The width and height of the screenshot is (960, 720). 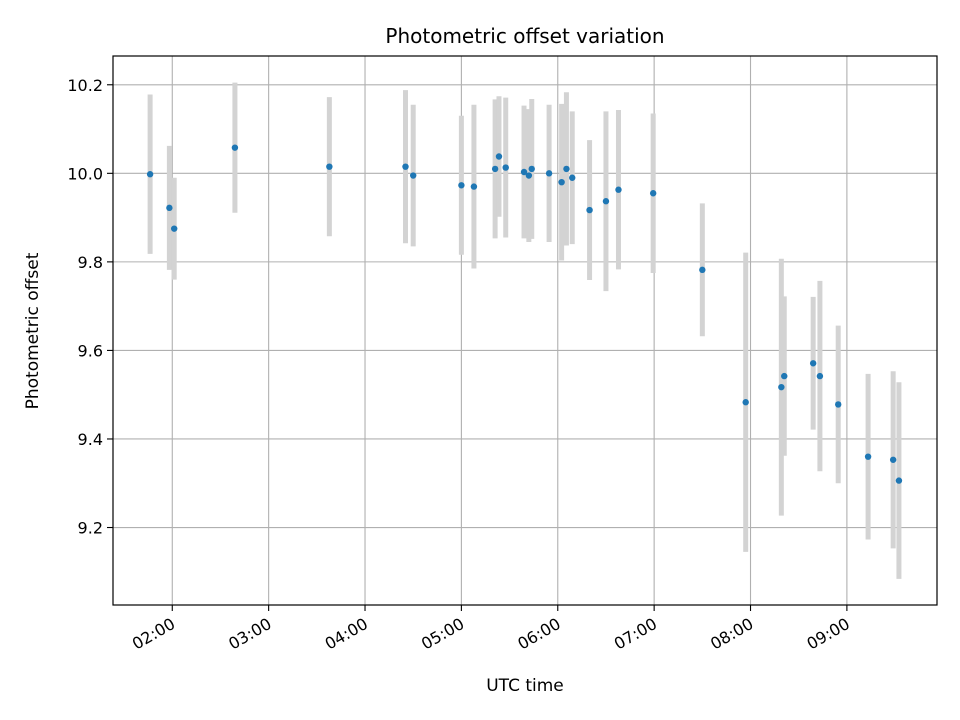 I want to click on chart-title: Photometric offset variation, so click(x=524, y=36).